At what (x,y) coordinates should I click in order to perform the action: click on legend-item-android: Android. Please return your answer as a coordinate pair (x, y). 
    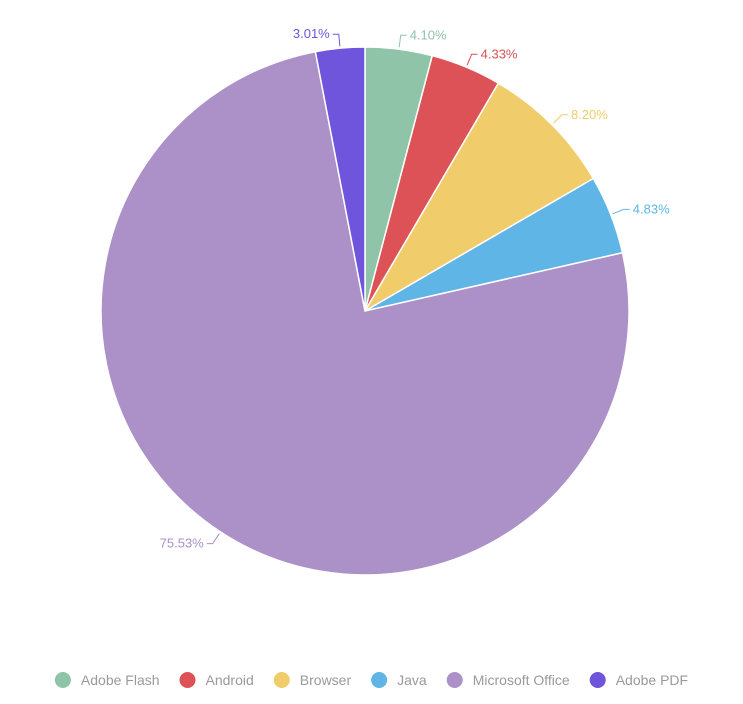
    Looking at the image, I should click on (216, 680).